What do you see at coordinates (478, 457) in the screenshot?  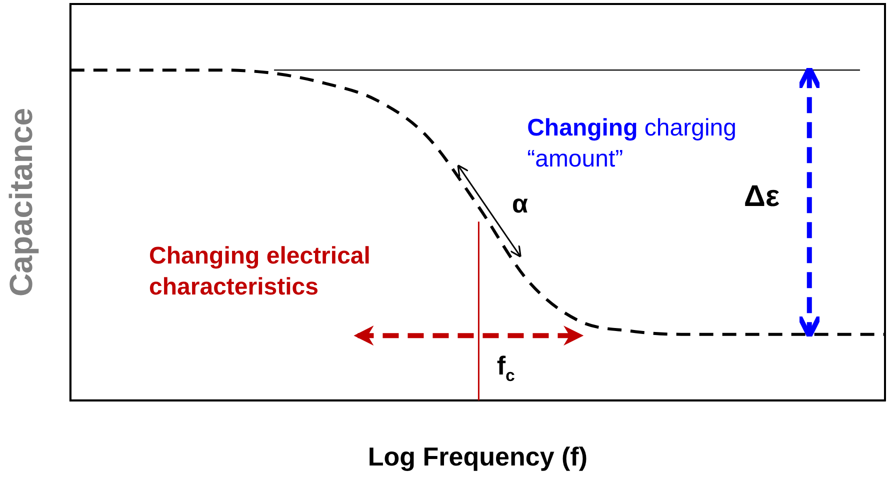 I see `x-axis-title: Log Frequency (f)` at bounding box center [478, 457].